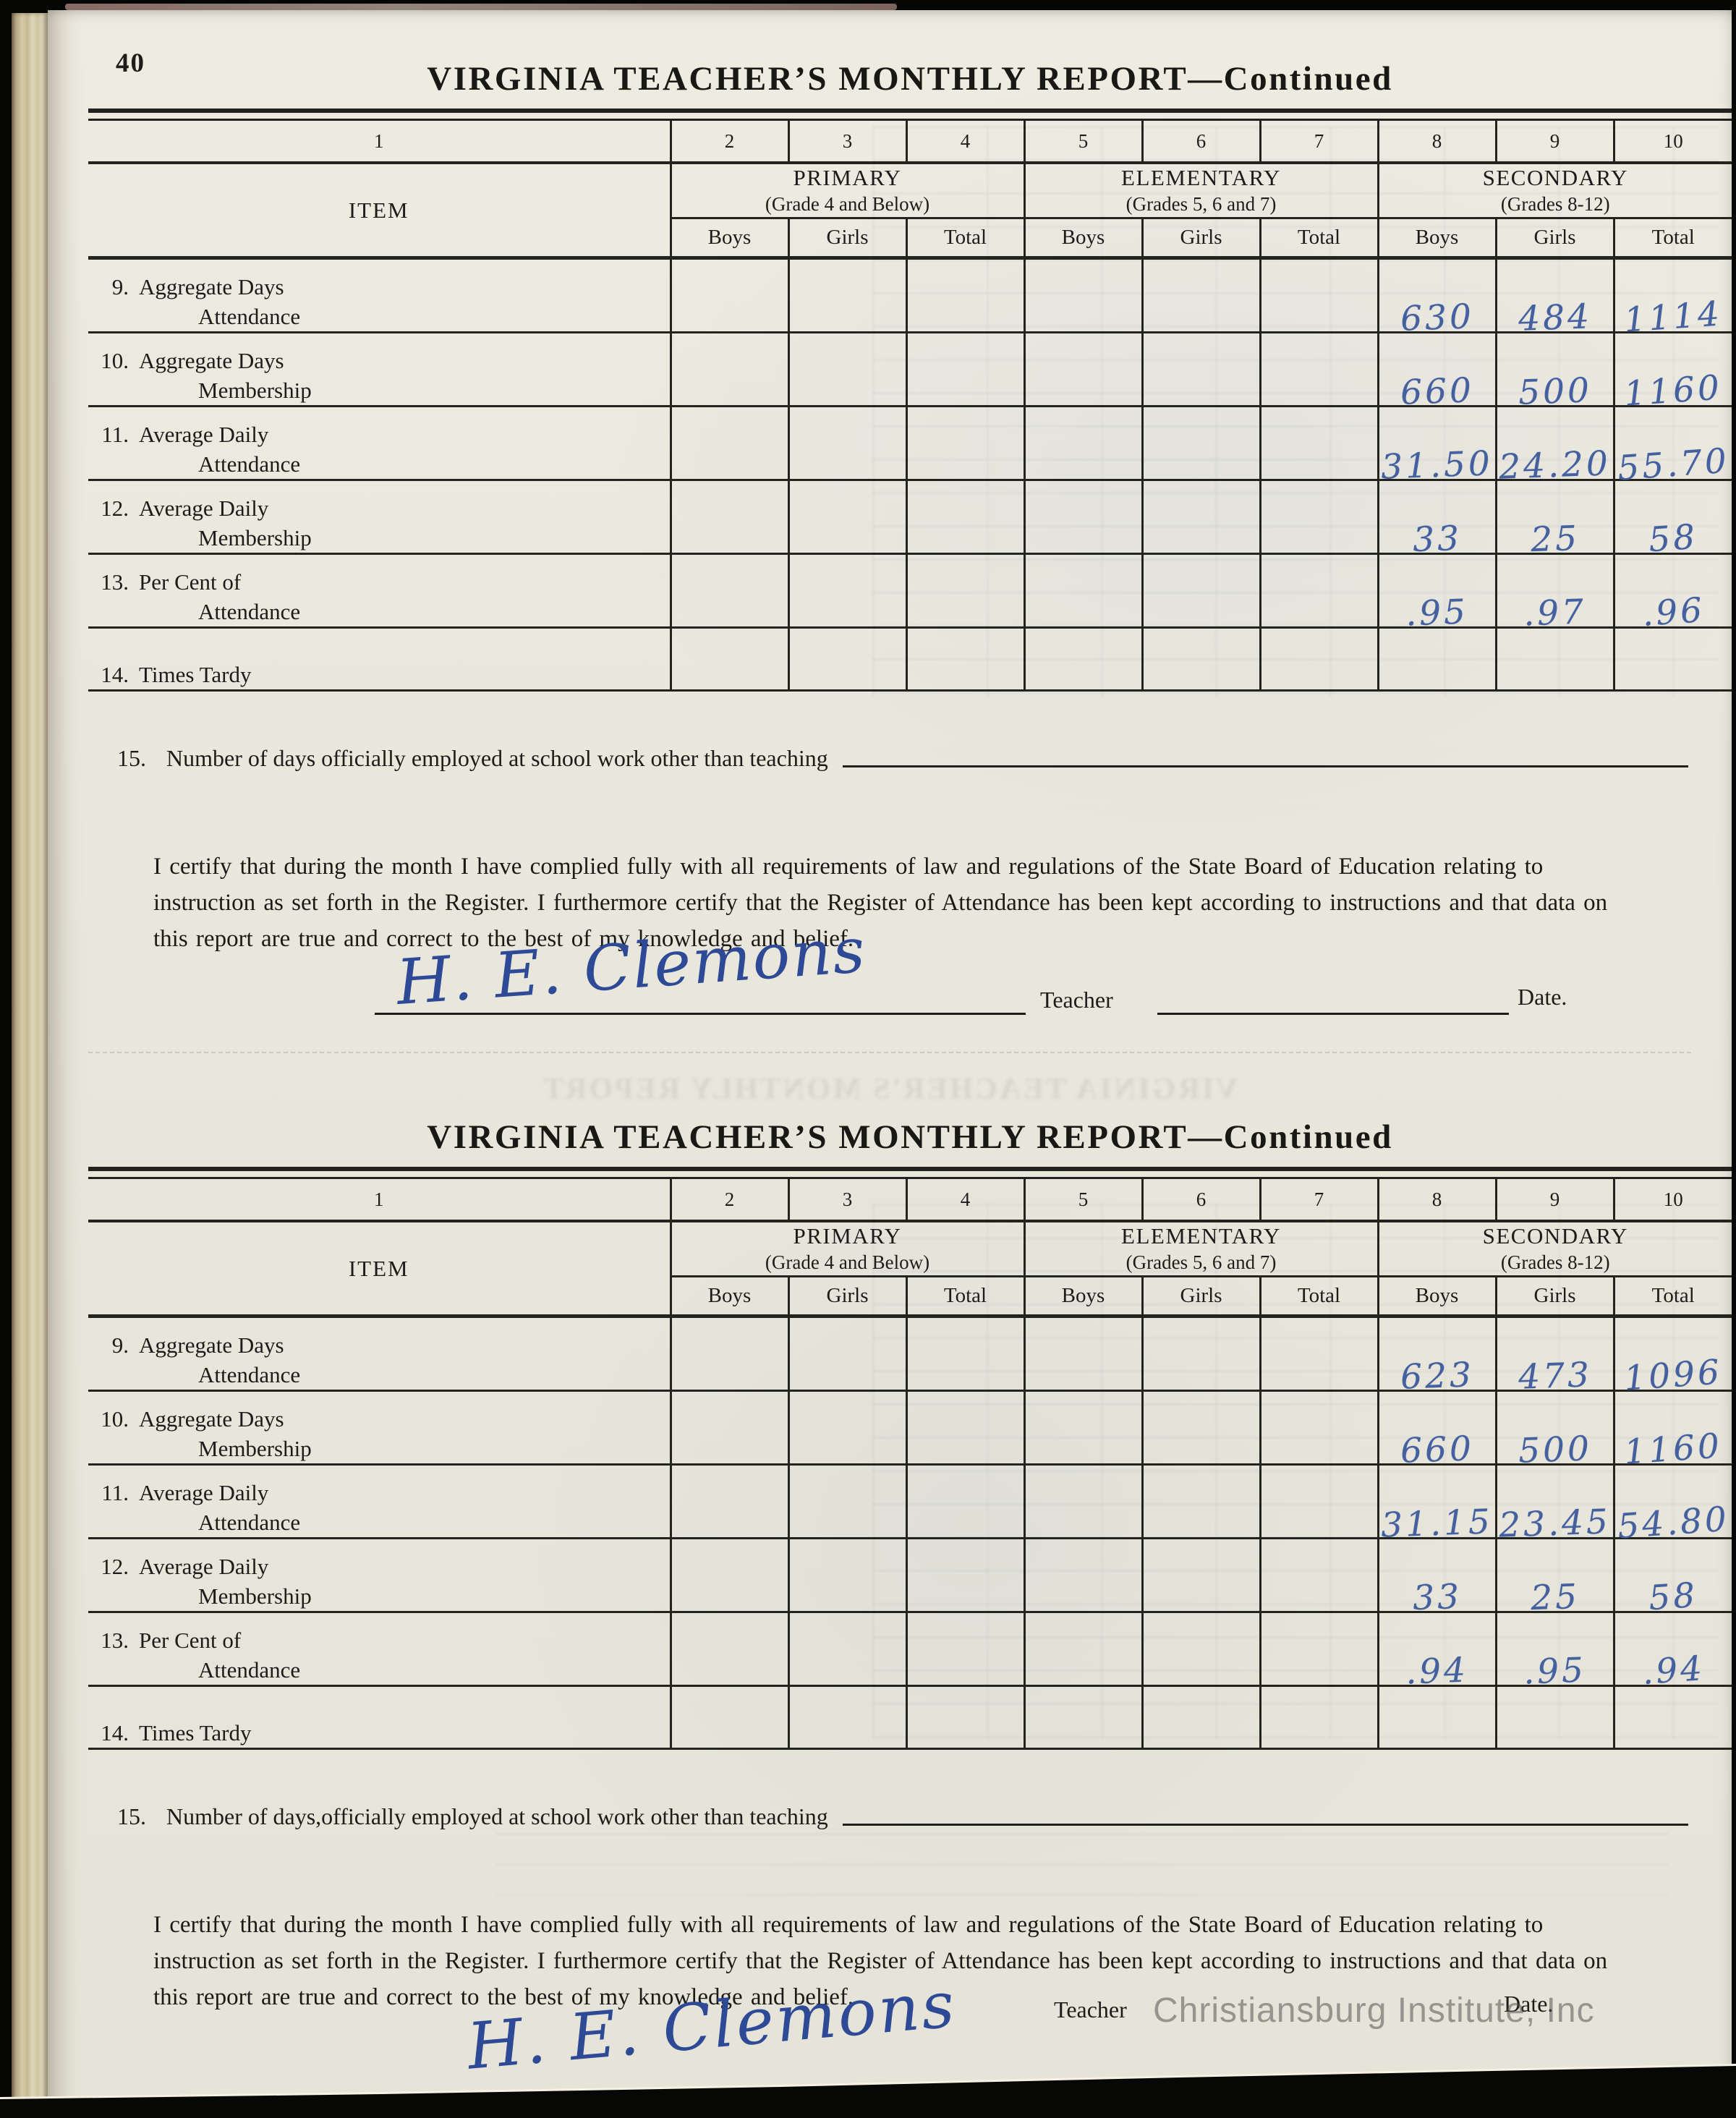  What do you see at coordinates (379, 1640) in the screenshot?
I see `row-label-line1: 13. Per Cent of` at bounding box center [379, 1640].